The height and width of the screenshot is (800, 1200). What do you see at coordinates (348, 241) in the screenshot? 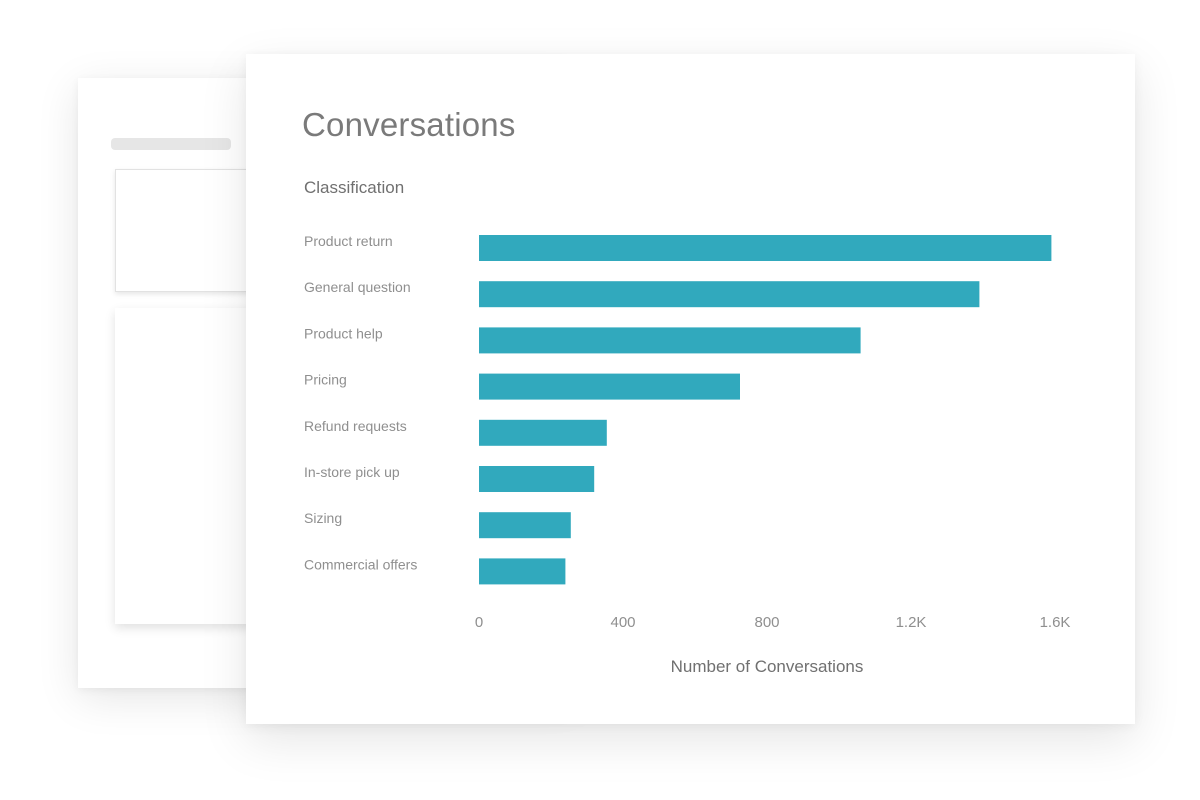
I see `category-label: Product return` at bounding box center [348, 241].